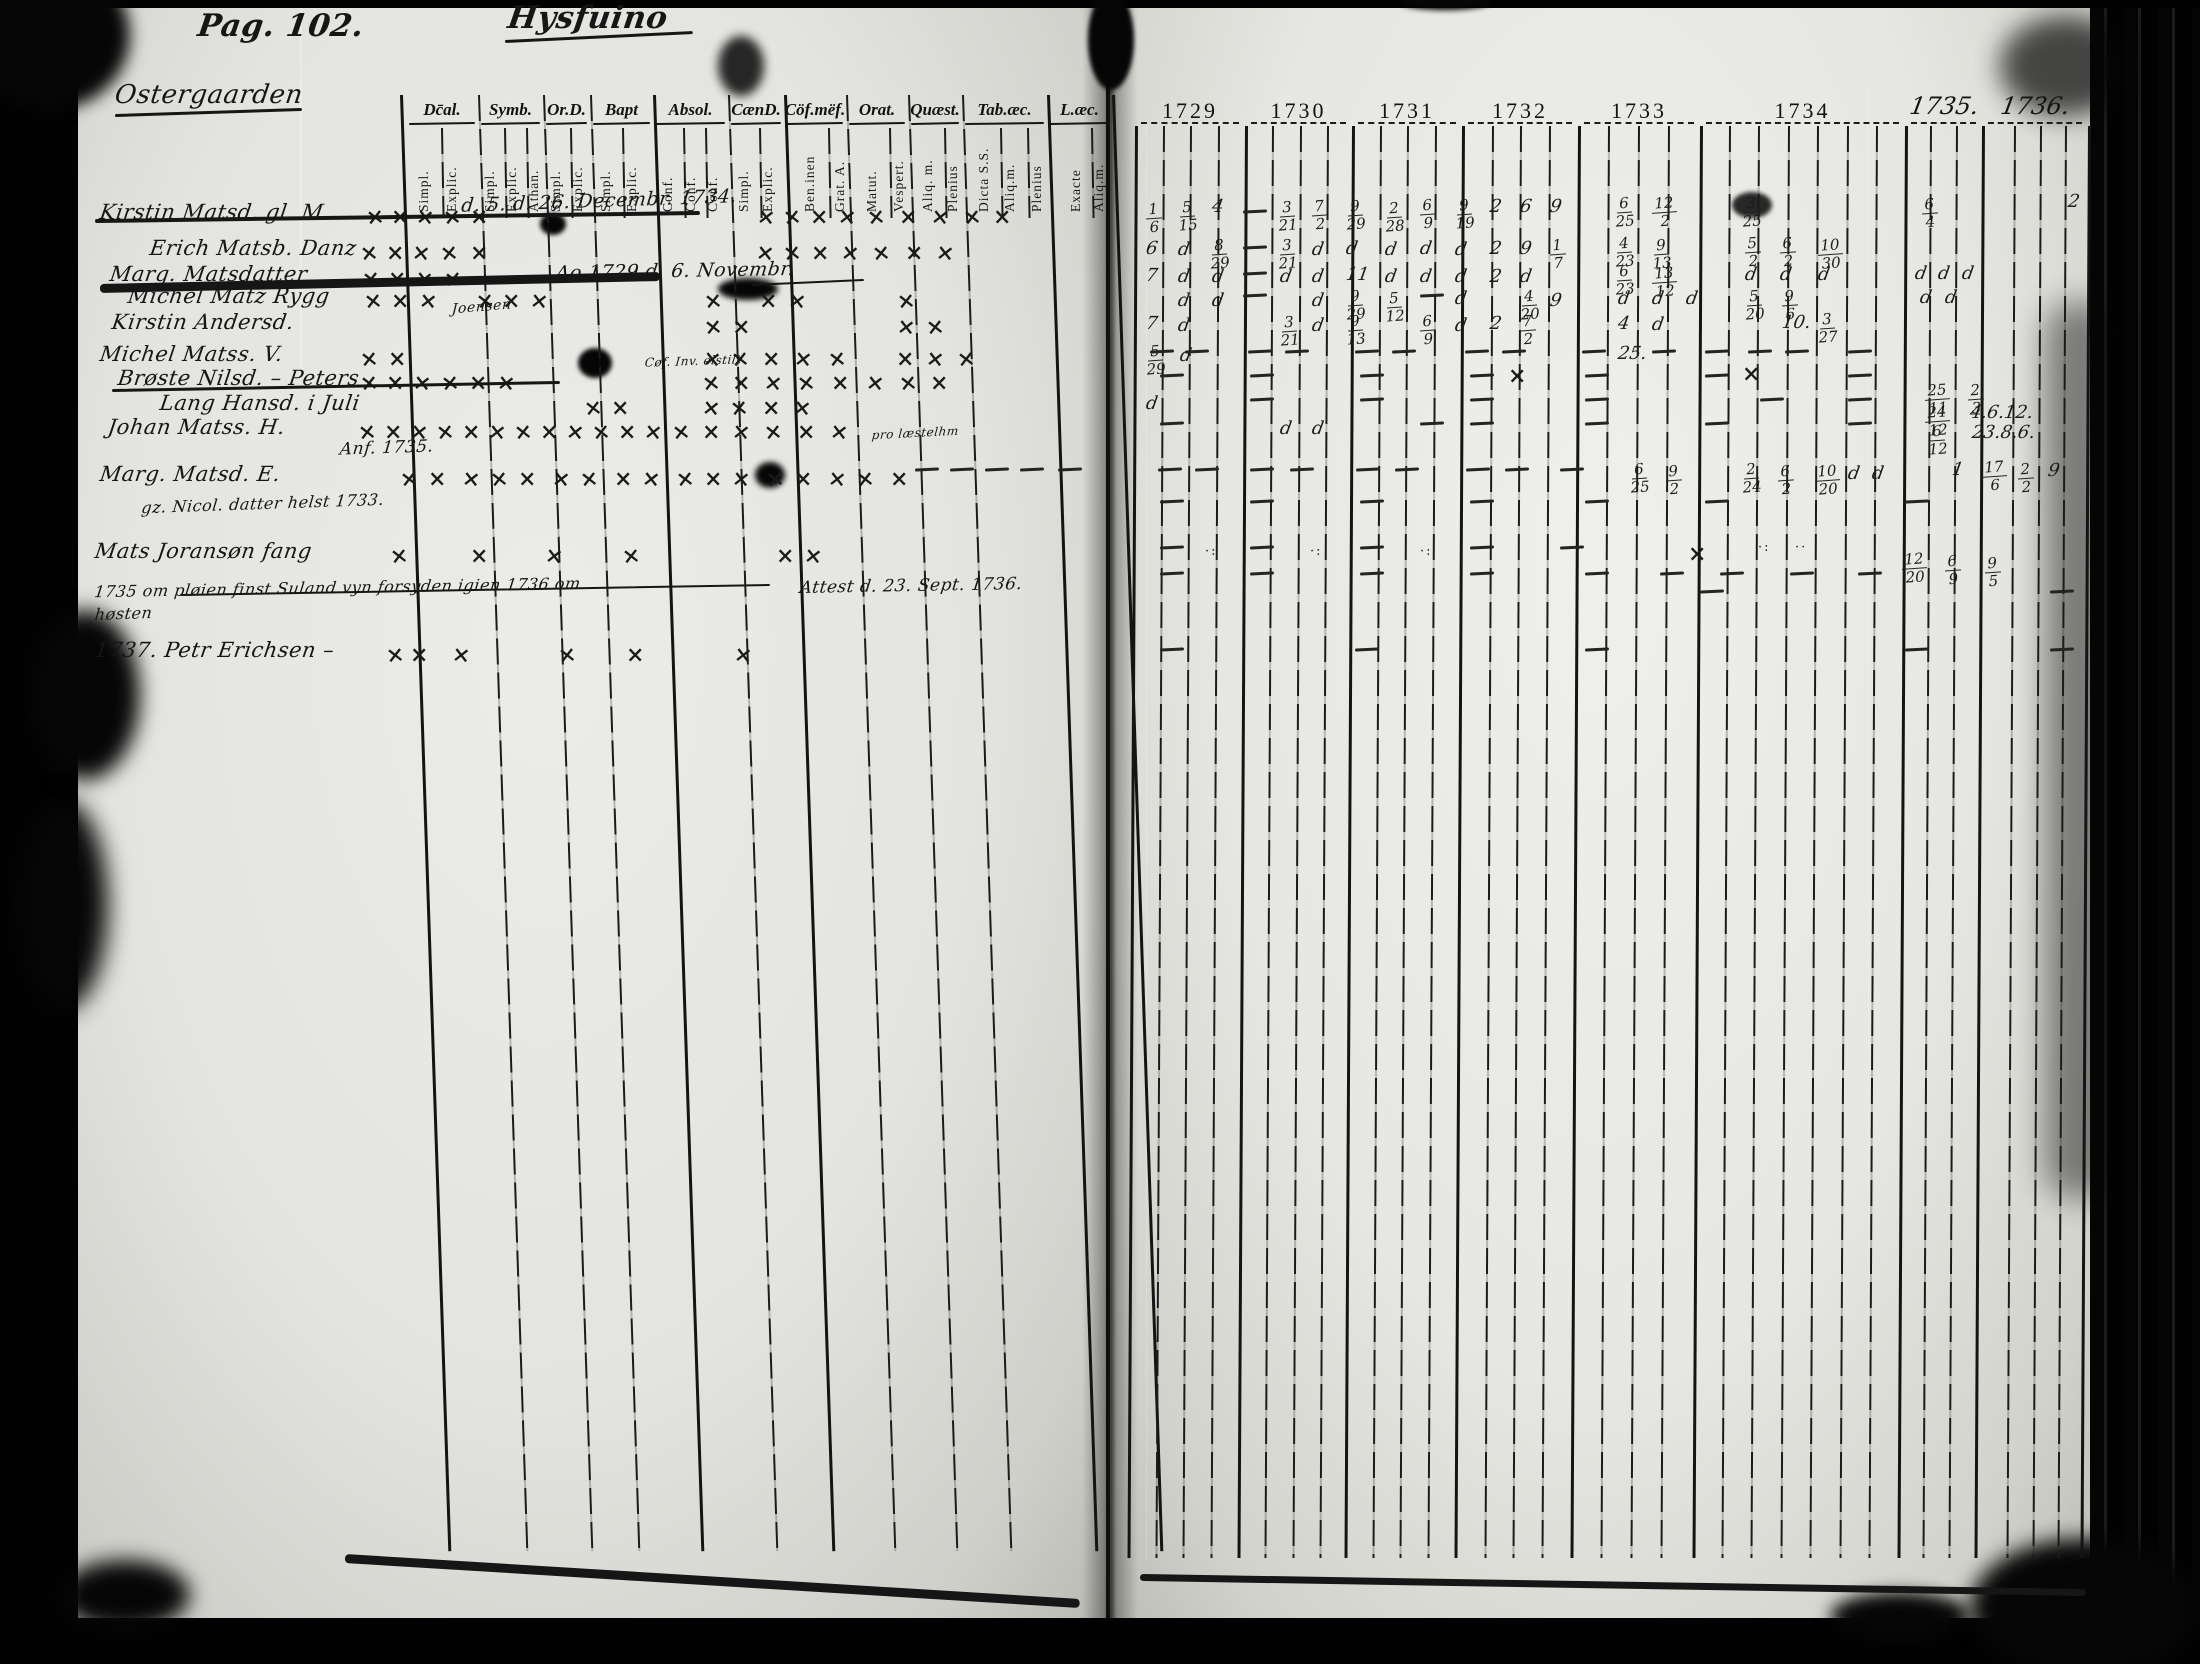 The height and width of the screenshot is (1664, 2200). I want to click on entry-text-102: 23.8.6., so click(2003, 432).